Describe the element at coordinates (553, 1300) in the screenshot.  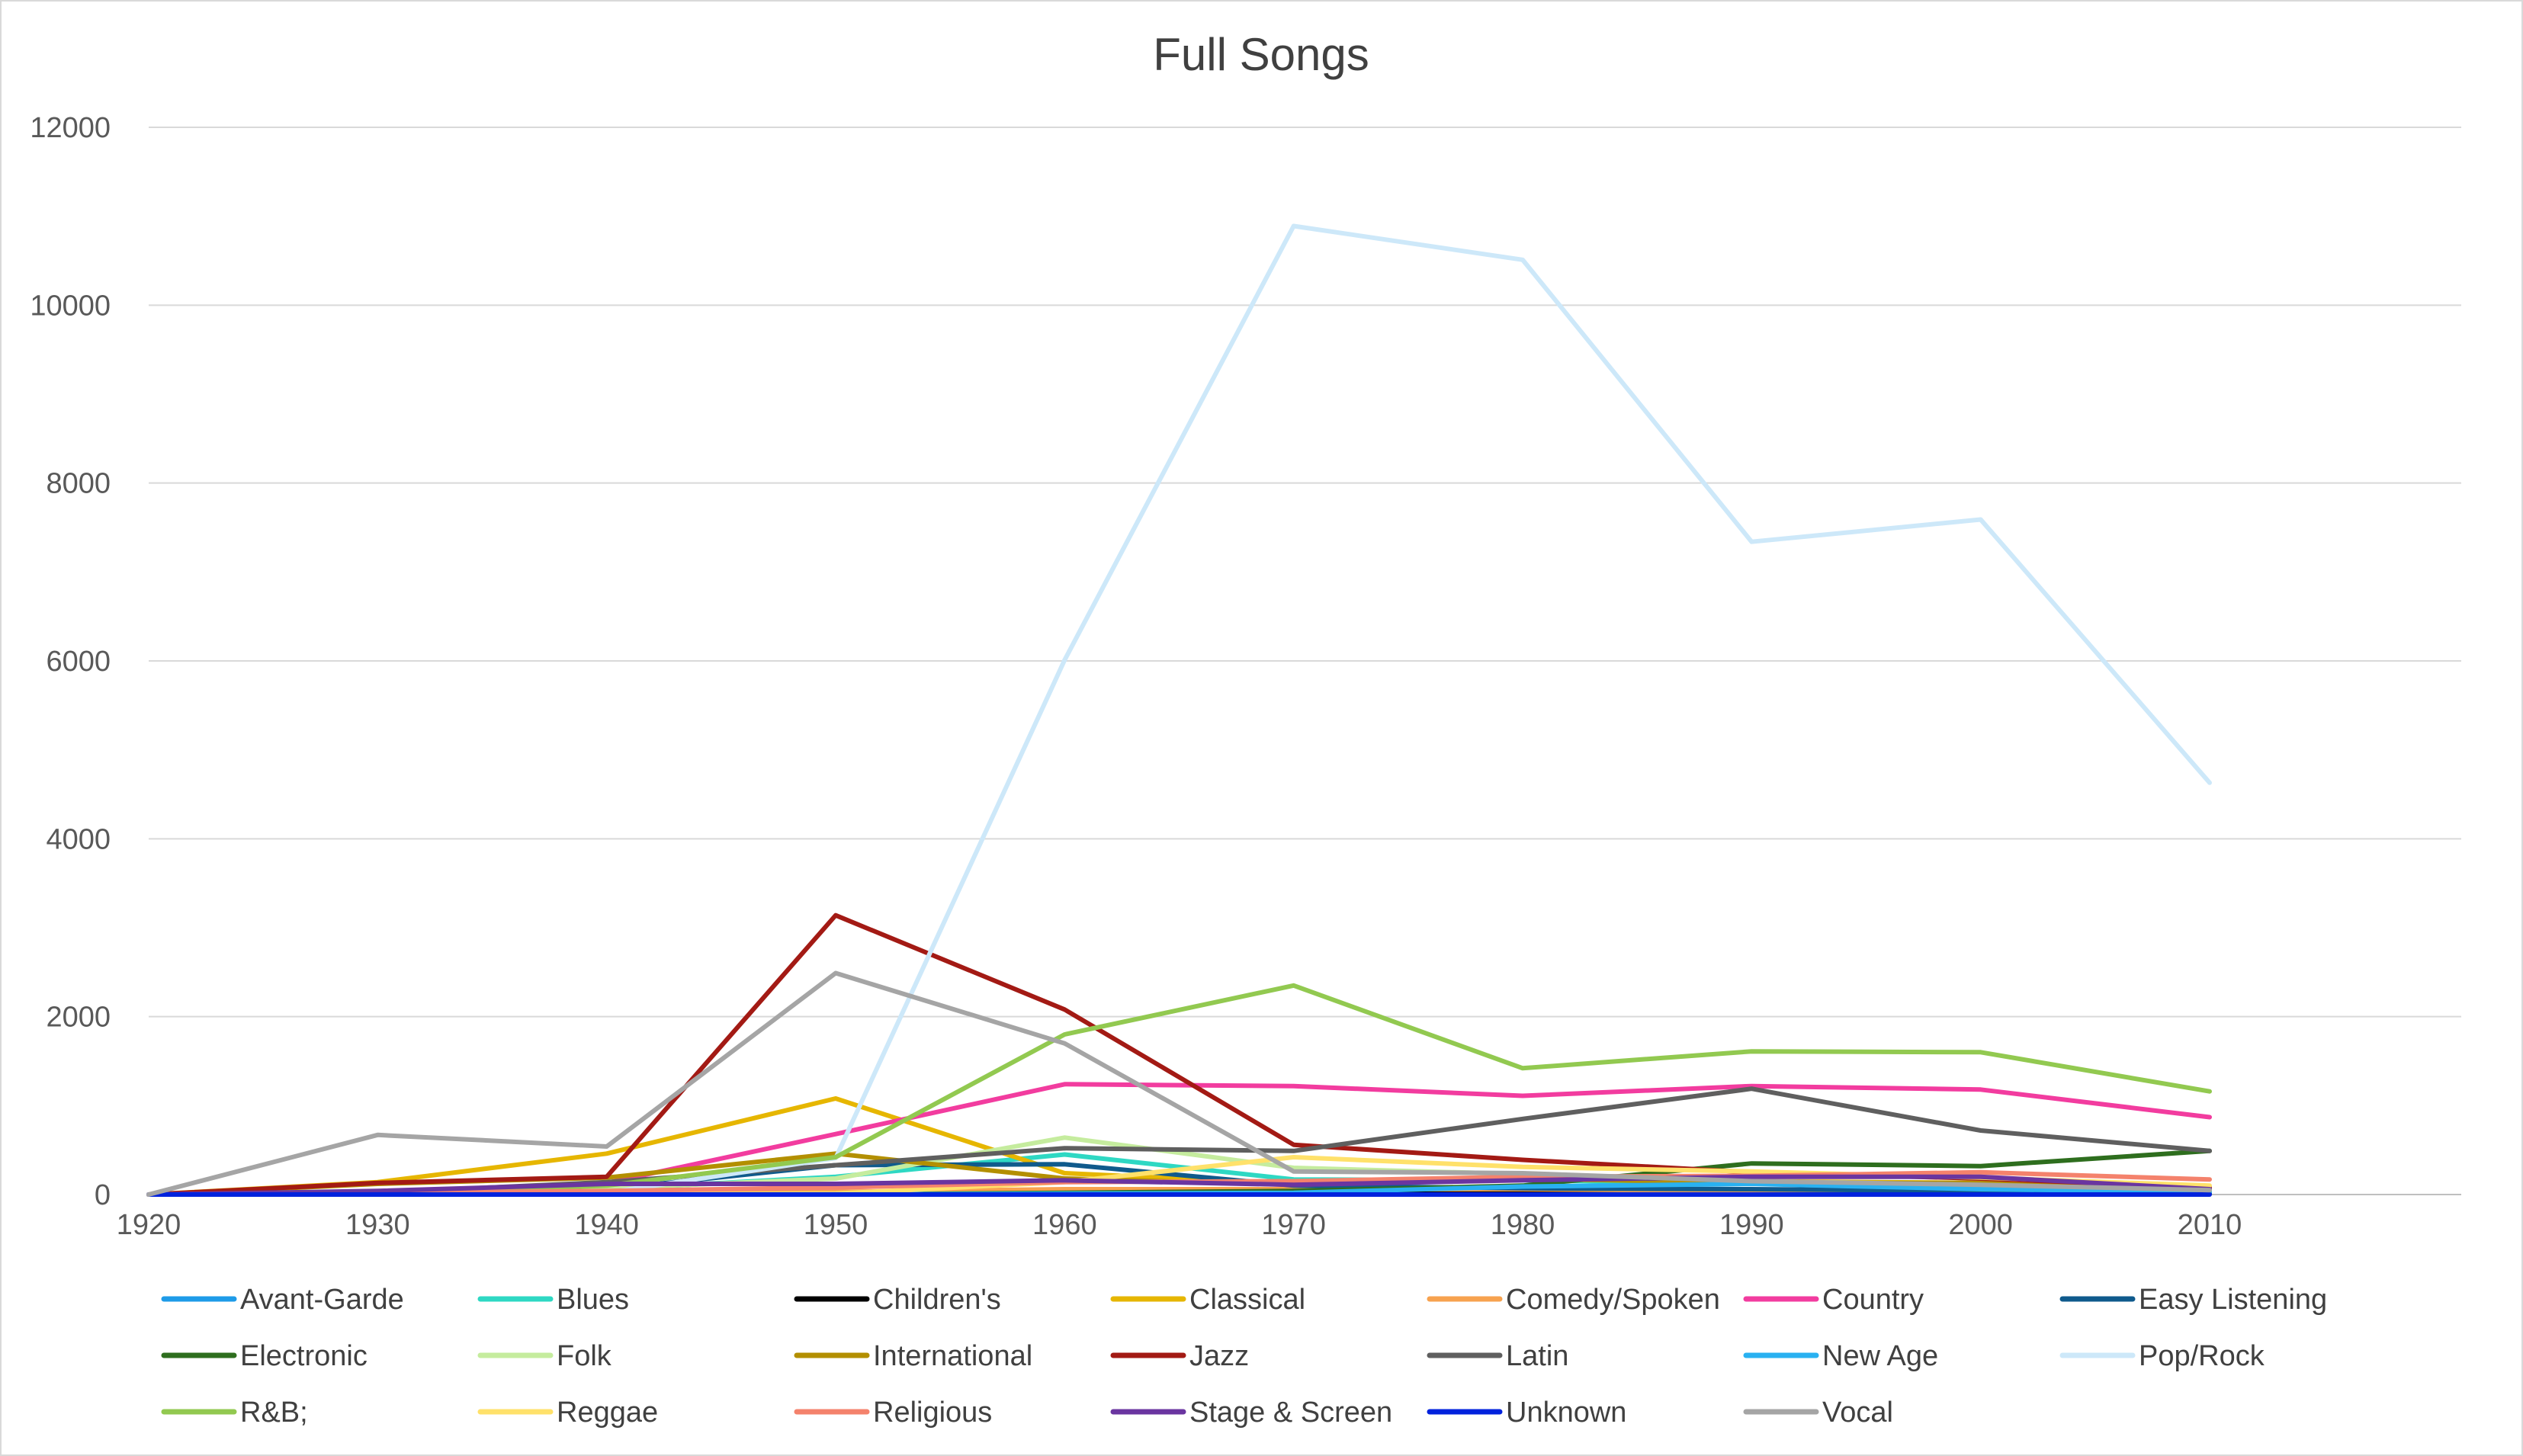
I see `legend-item: Blues` at that location.